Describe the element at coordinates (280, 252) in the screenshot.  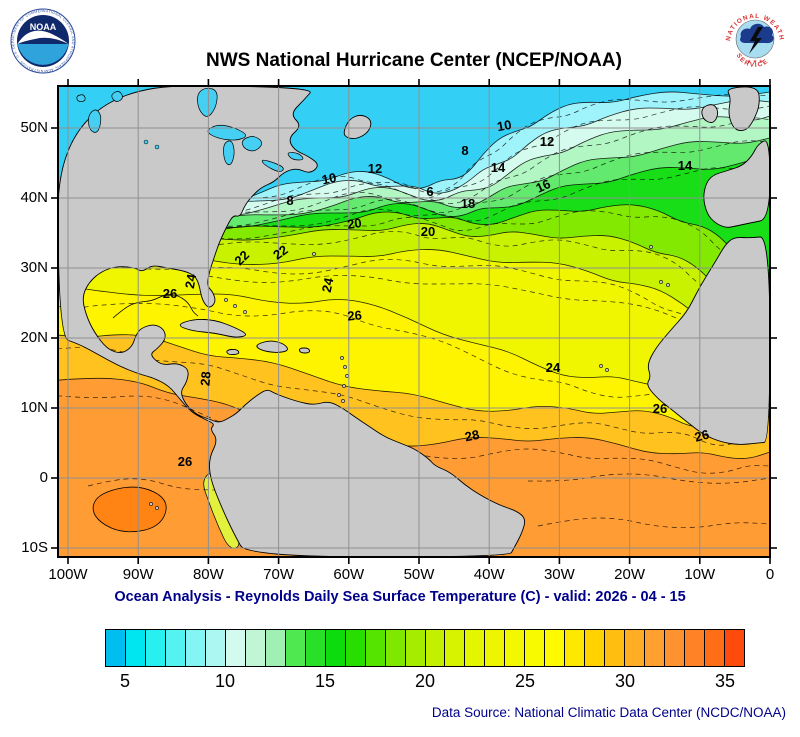
I see `contour-label: 22` at that location.